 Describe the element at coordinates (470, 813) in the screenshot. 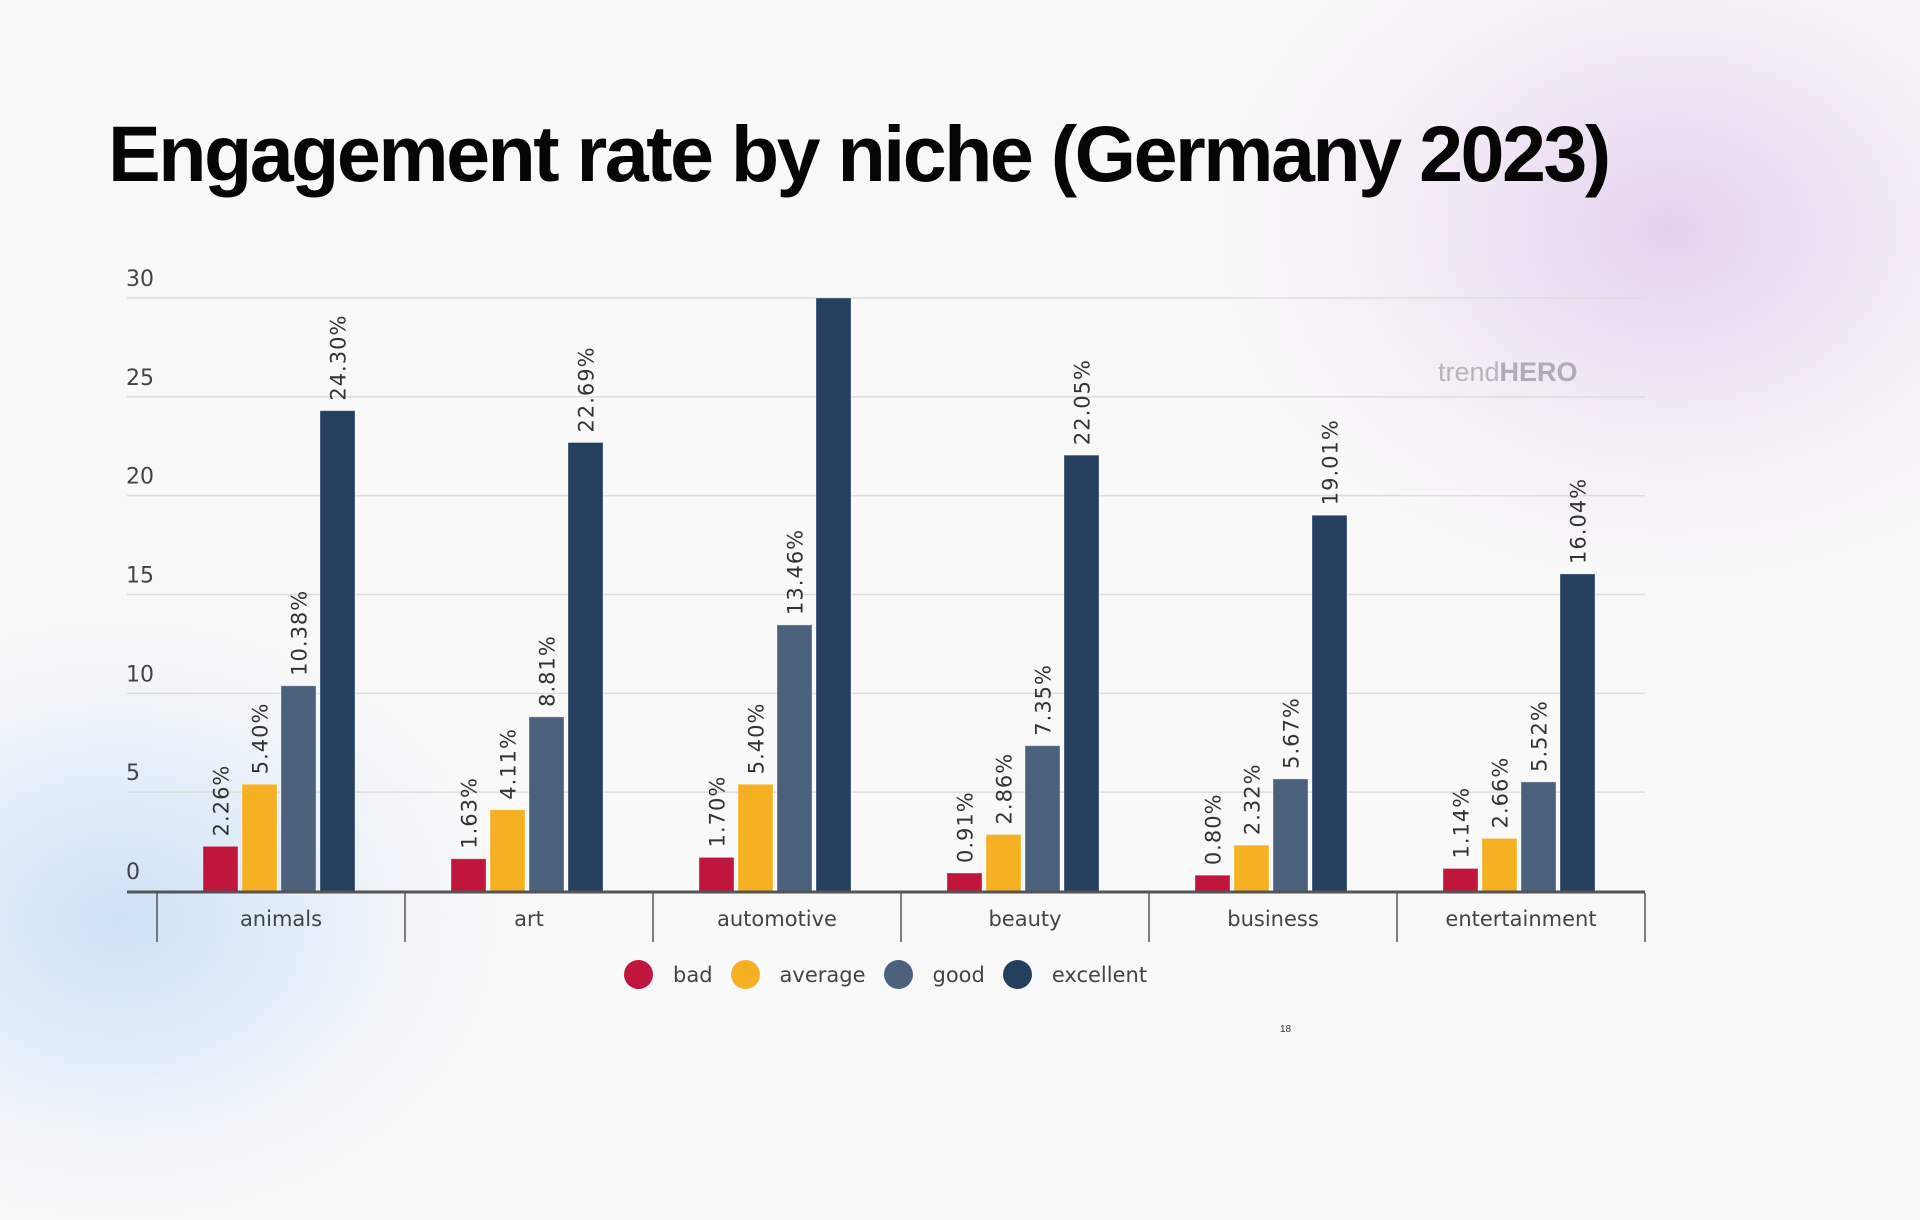

I see `data-label: 1.63%` at that location.